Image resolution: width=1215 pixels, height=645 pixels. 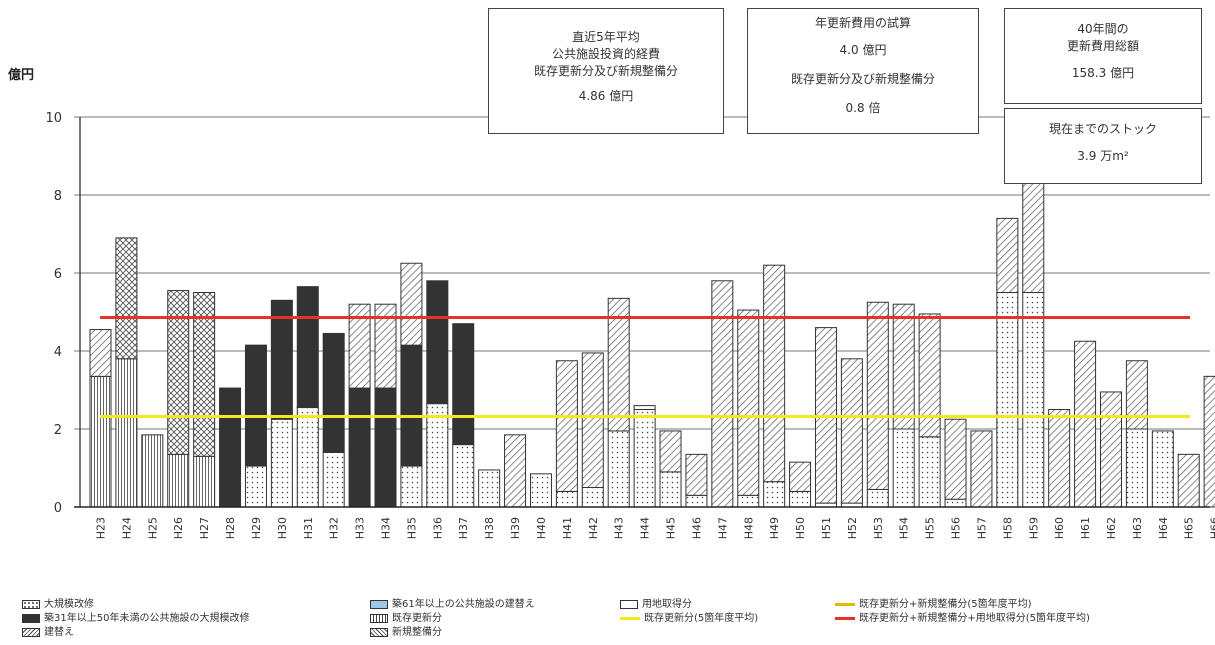 I want to click on legend-item: 新規整備分, so click(x=406, y=633).